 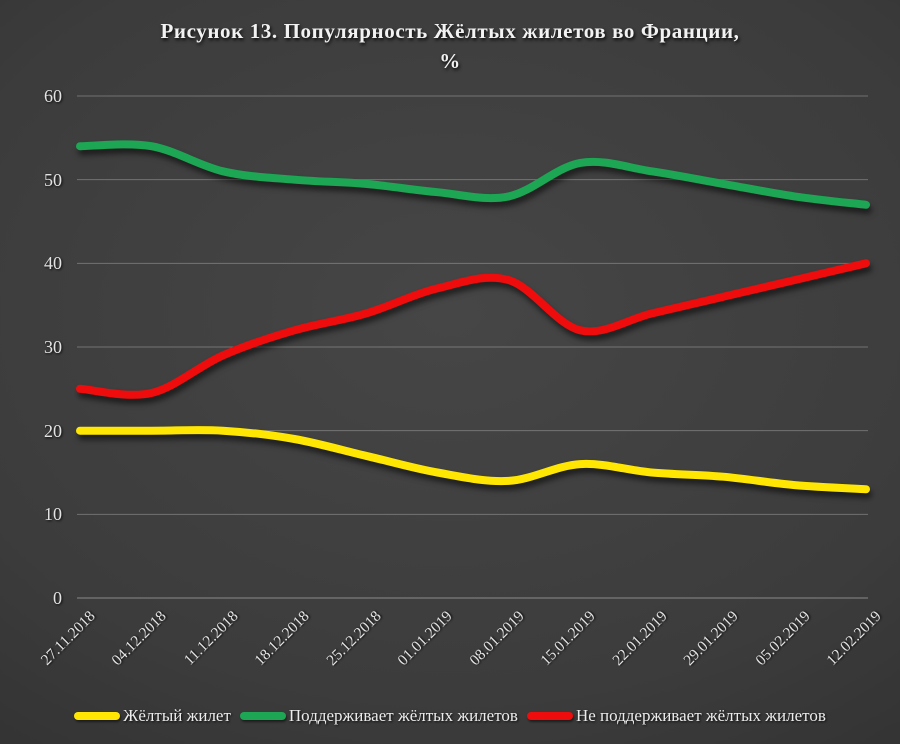 I want to click on legend-swatch-yellow-vest, so click(x=97, y=716).